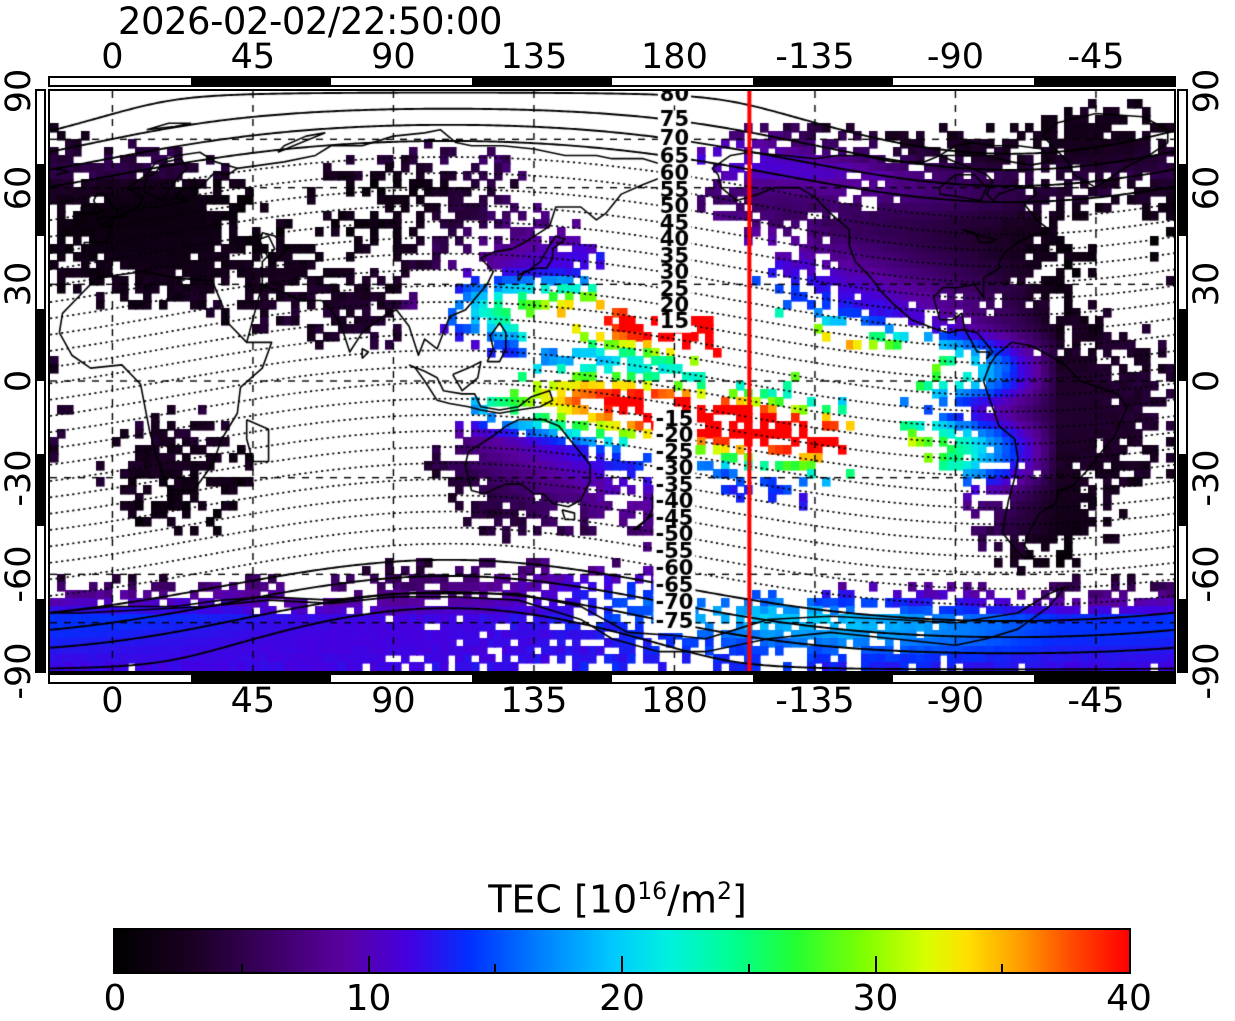 The width and height of the screenshot is (1235, 1021). Describe the element at coordinates (692, 899) in the screenshot. I see `colorbar-title-tail: /m` at that location.